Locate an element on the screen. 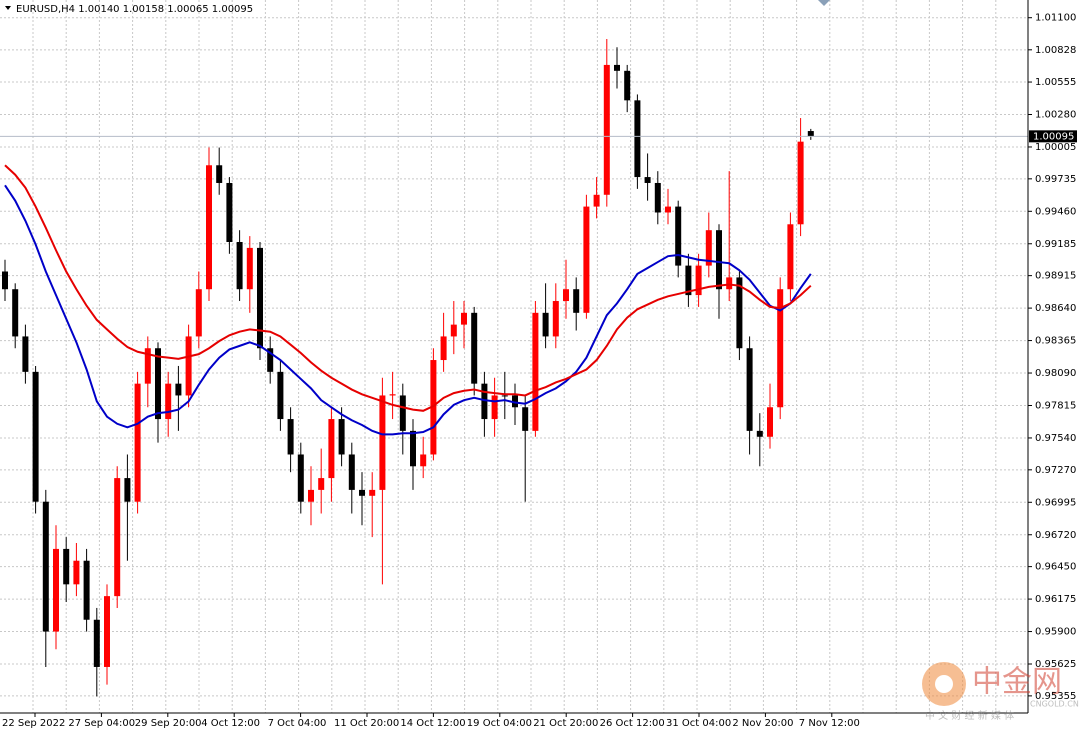  y-tick-label: 1.01100 is located at coordinates (1055, 18).